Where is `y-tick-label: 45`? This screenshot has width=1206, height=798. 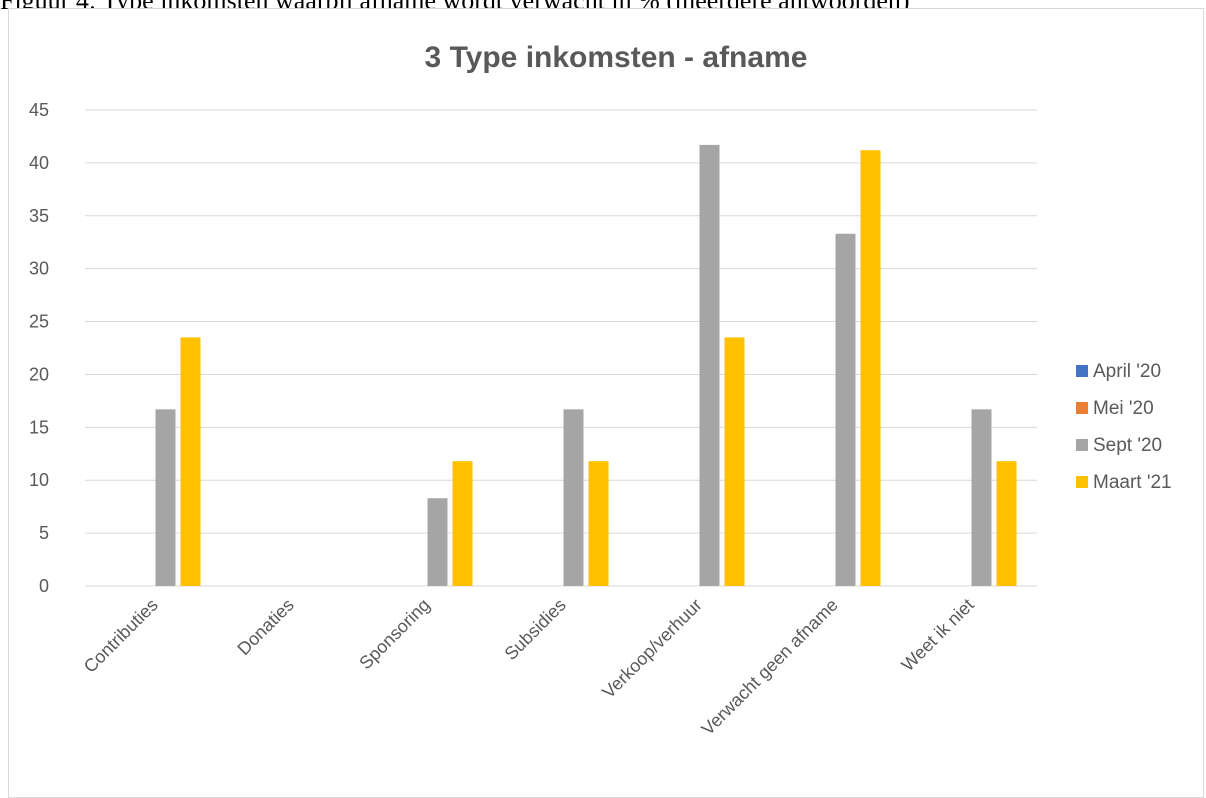
y-tick-label: 45 is located at coordinates (39, 110).